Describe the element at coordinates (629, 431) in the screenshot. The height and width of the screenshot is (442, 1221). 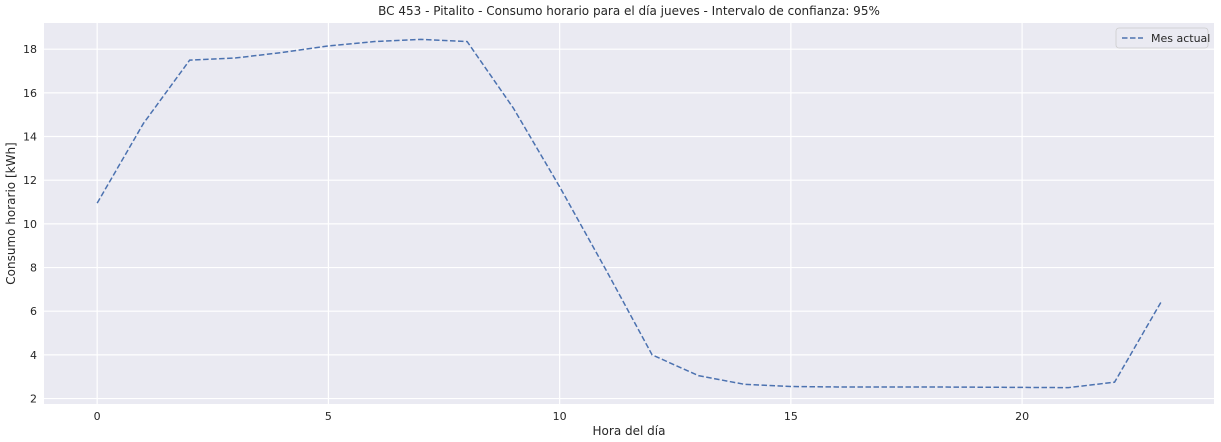
I see `x-axis-label: Hora del día` at that location.